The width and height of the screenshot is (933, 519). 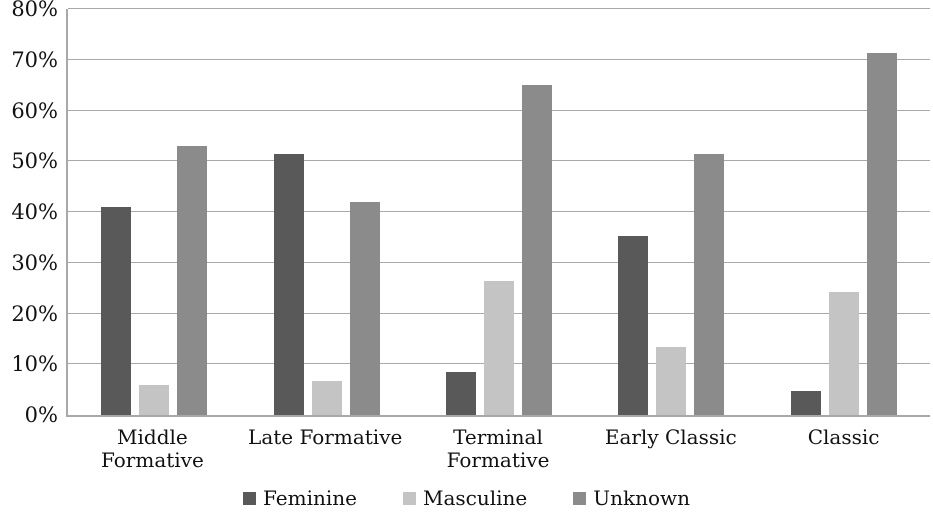 What do you see at coordinates (843, 437) in the screenshot?
I see `x-axis-category-label: Classic` at bounding box center [843, 437].